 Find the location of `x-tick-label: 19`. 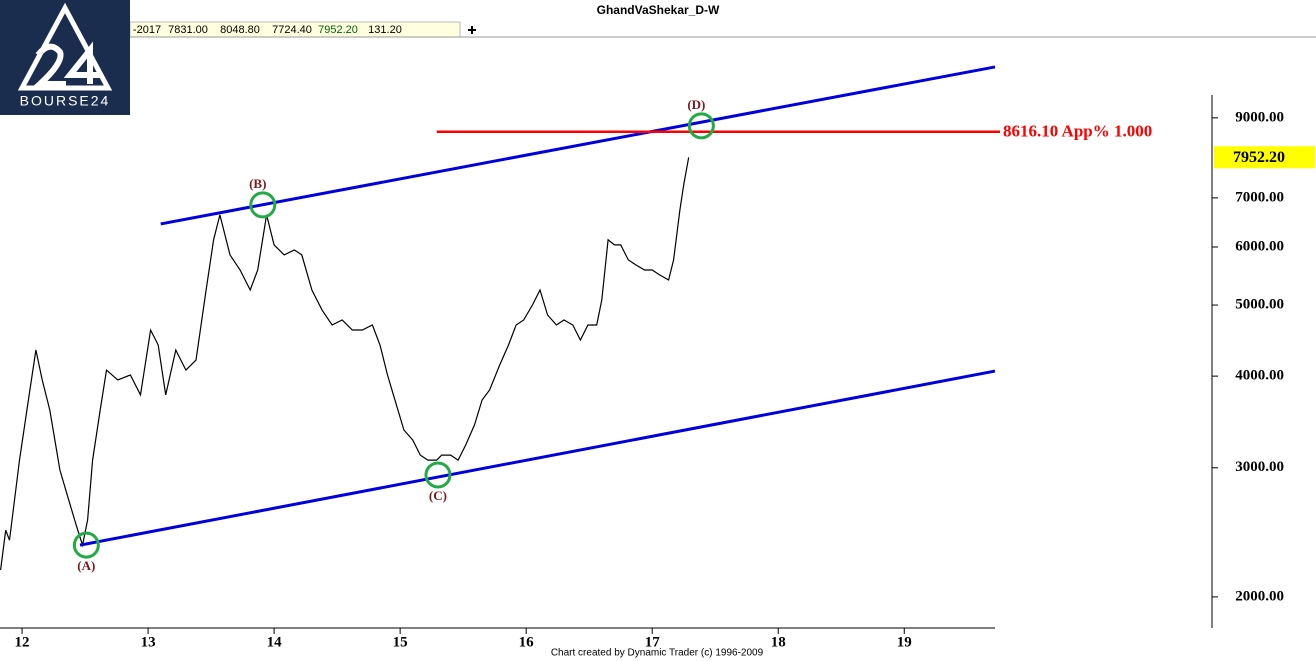

x-tick-label: 19 is located at coordinates (904, 642).